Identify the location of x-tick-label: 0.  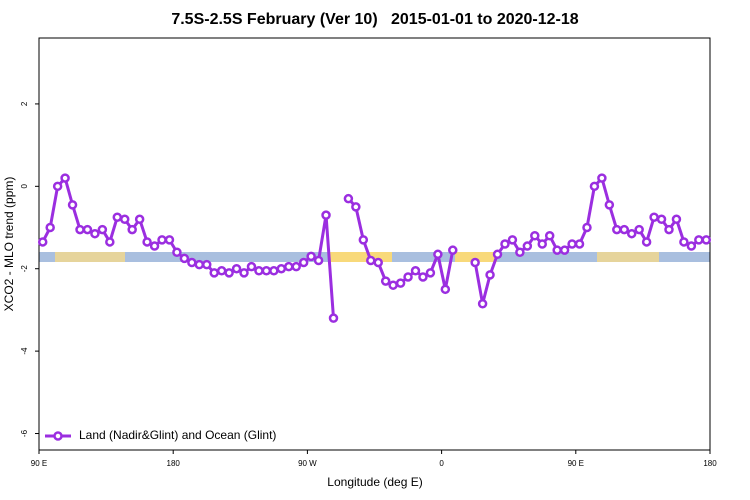
(441, 463).